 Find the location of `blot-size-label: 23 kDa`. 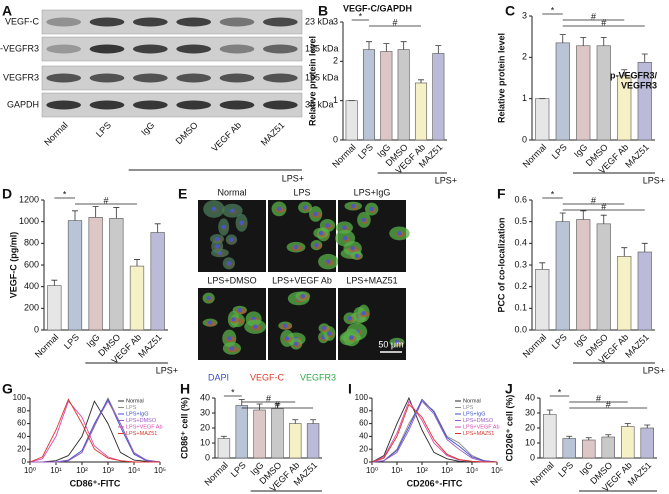

blot-size-label: 23 kDa is located at coordinates (319, 21).